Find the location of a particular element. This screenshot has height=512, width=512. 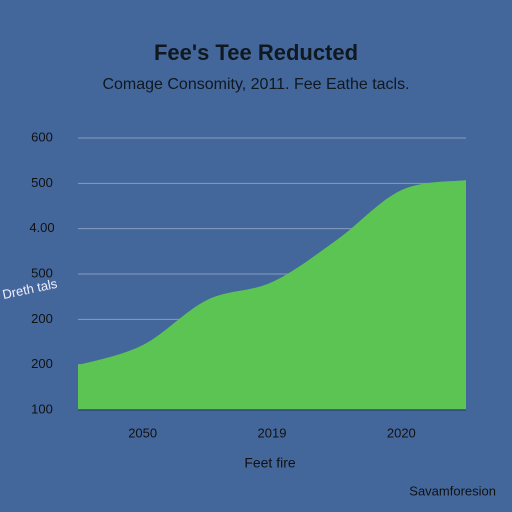

x-axis-label: Feet fire is located at coordinates (270, 463).